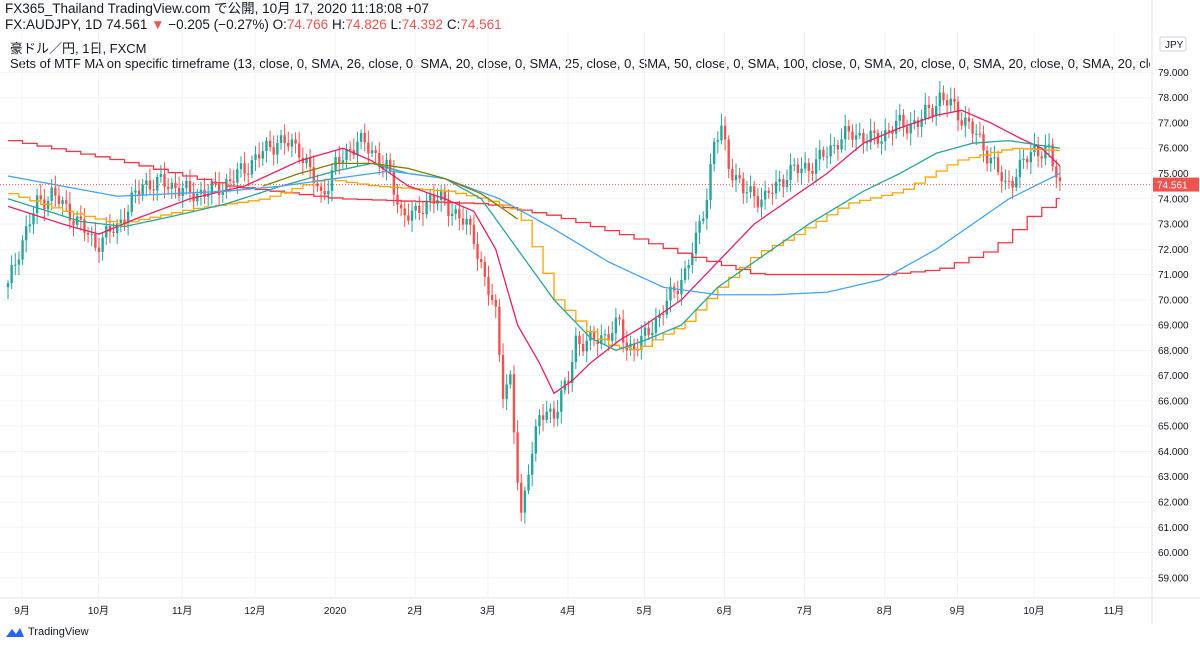 This screenshot has height=648, width=1200. What do you see at coordinates (1114, 611) in the screenshot?
I see `x-tick-label: 11月` at bounding box center [1114, 611].